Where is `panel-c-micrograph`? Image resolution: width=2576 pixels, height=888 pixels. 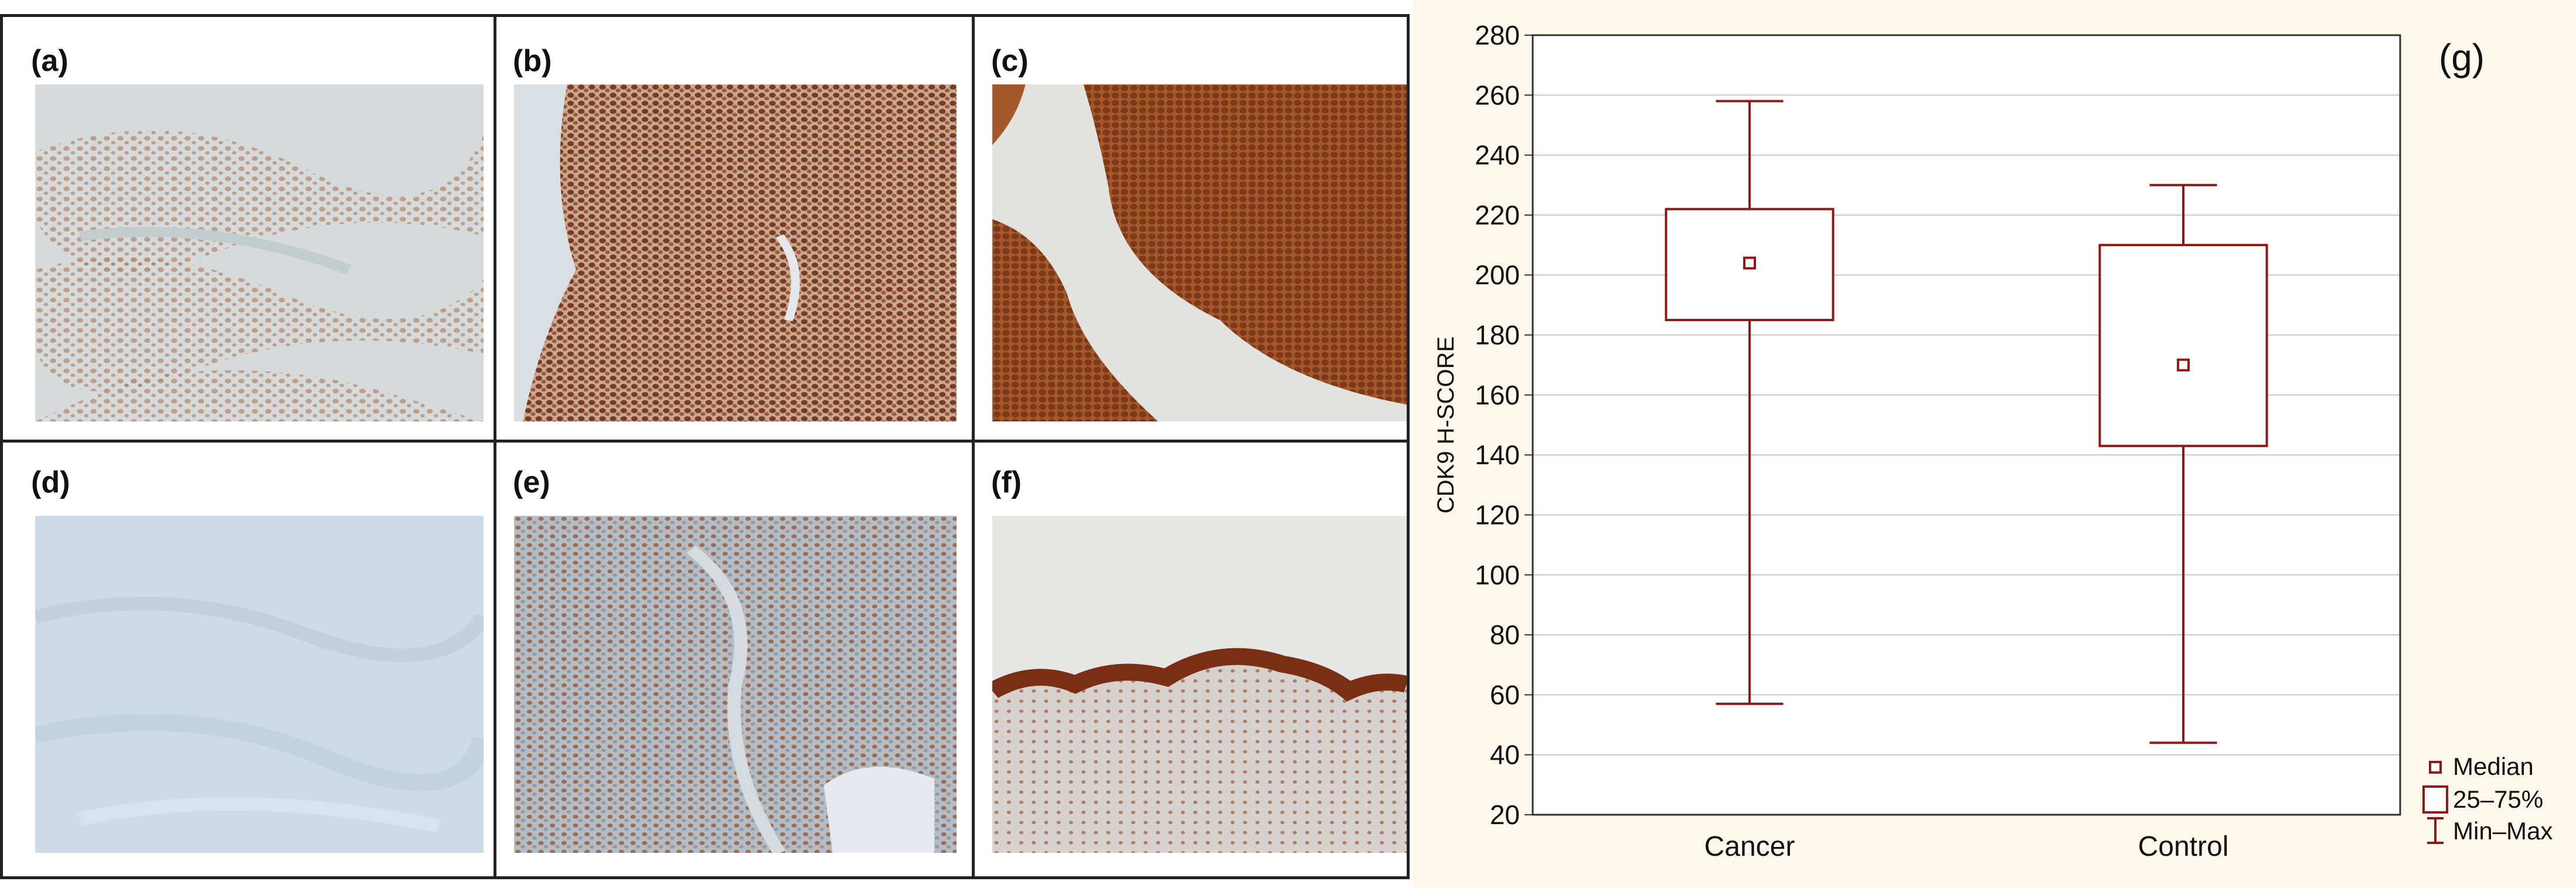
panel-c-micrograph is located at coordinates (1199, 252).